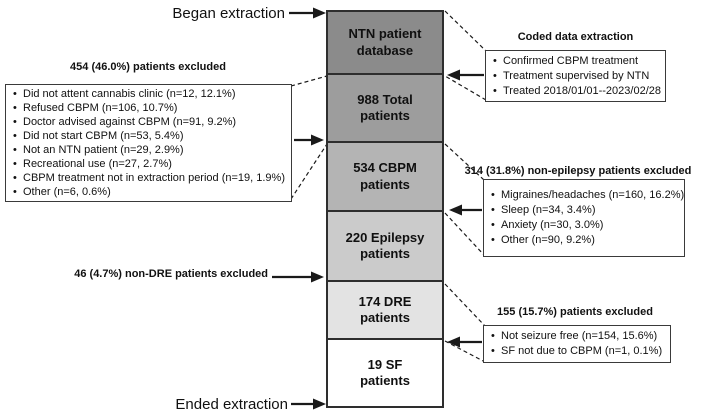 The width and height of the screenshot is (708, 417). I want to click on dashed-connector-155-bottom, so click(465, 351).